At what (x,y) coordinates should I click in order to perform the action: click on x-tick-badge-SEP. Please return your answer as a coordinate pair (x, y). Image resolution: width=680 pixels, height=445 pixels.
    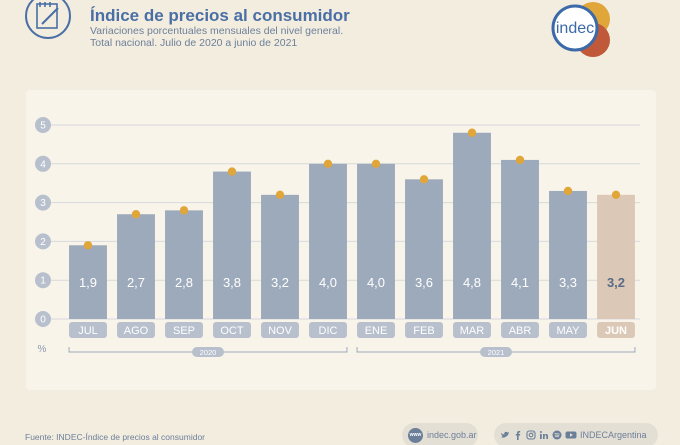
    Looking at the image, I should click on (184, 330).